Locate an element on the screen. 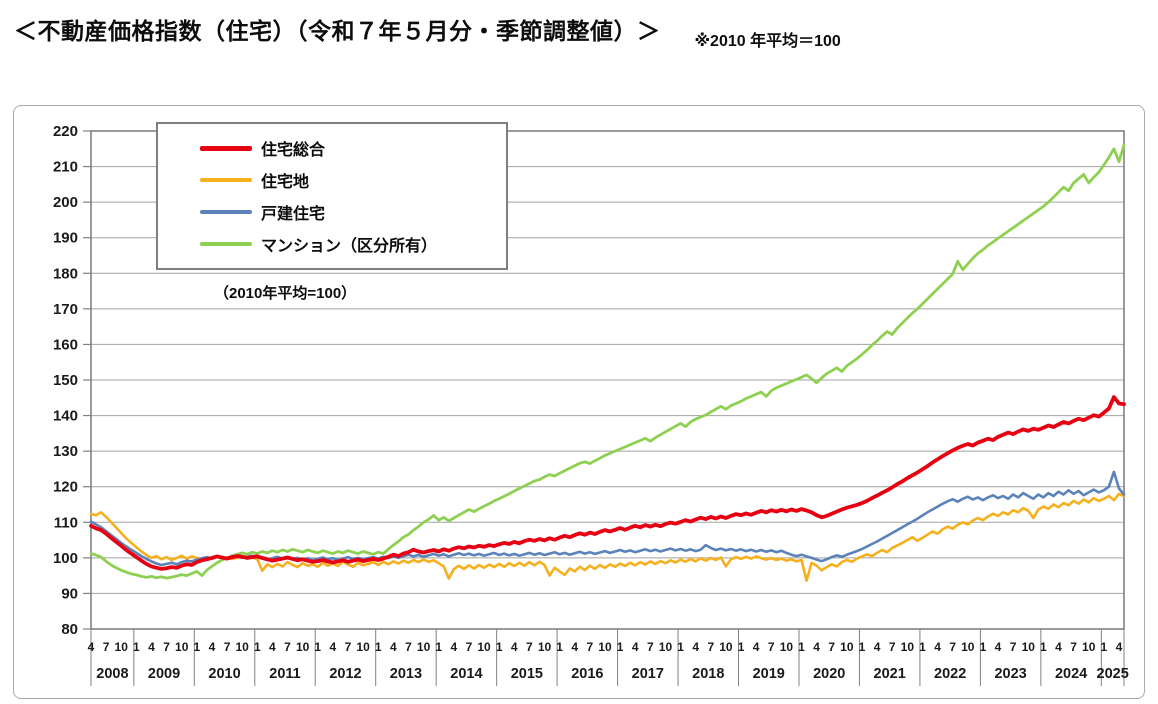 The height and width of the screenshot is (704, 1158). svg-text: 180 is located at coordinates (65, 273).